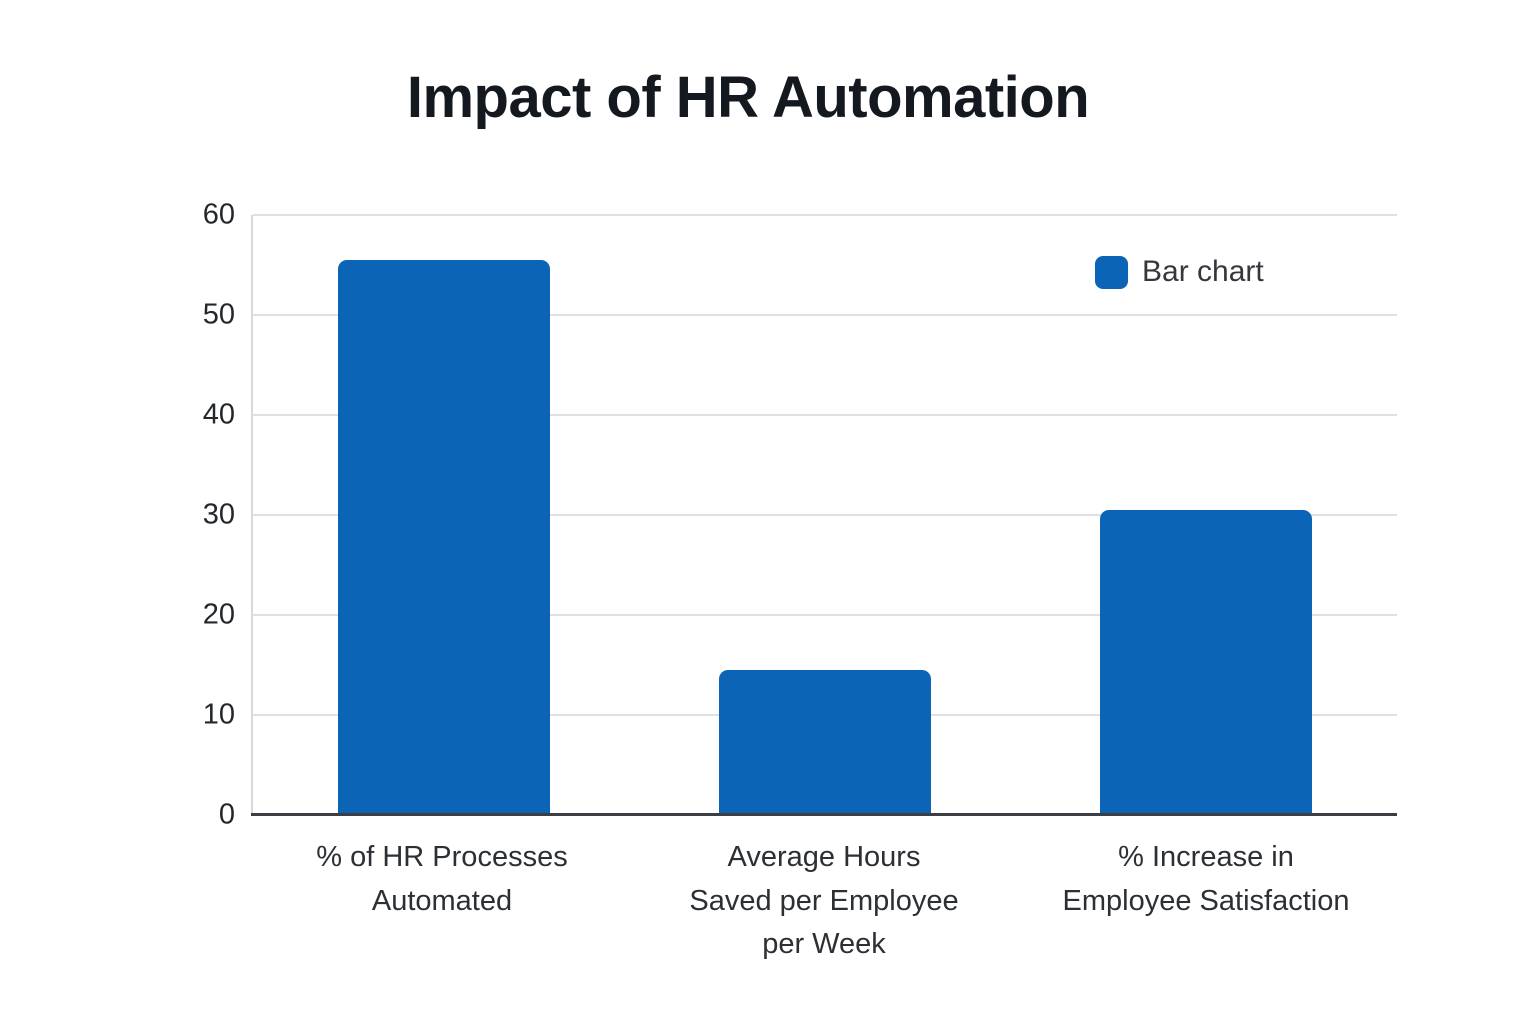 The width and height of the screenshot is (1536, 1024). Describe the element at coordinates (218, 714) in the screenshot. I see `y-tick-label: 10` at that location.